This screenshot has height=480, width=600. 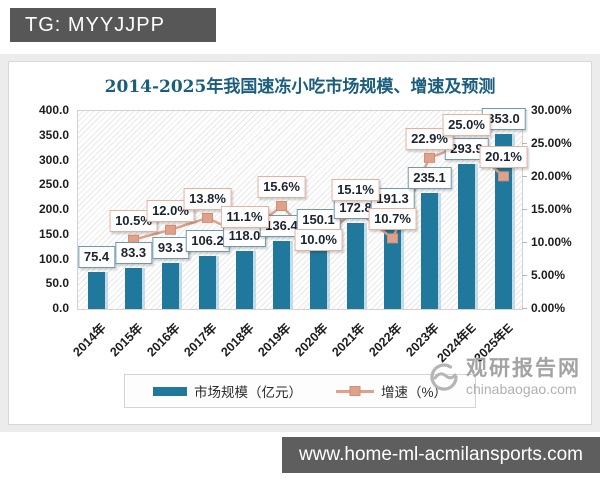 What do you see at coordinates (503, 119) in the screenshot?
I see `bar-value-label: 353.0` at bounding box center [503, 119].